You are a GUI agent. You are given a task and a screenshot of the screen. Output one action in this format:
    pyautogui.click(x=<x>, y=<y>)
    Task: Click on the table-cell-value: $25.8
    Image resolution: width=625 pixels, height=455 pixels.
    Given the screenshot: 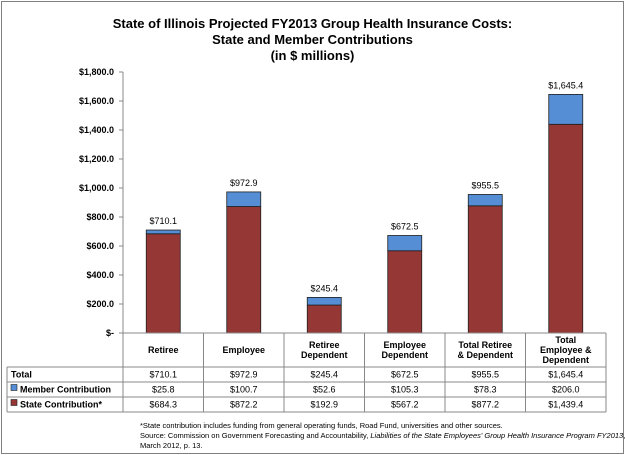 What is the action you would take?
    pyautogui.click(x=163, y=390)
    